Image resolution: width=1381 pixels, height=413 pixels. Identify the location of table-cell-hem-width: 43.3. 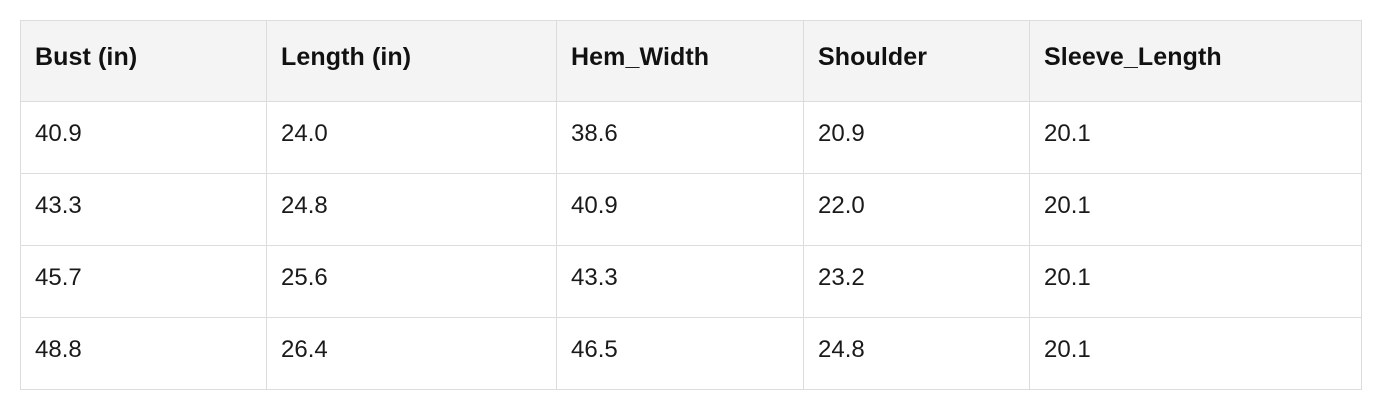
(680, 281).